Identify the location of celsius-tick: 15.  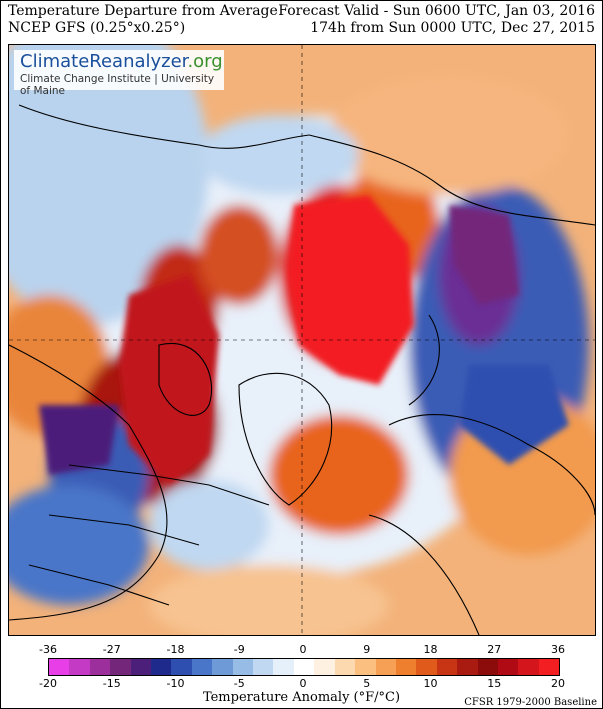
(494, 683).